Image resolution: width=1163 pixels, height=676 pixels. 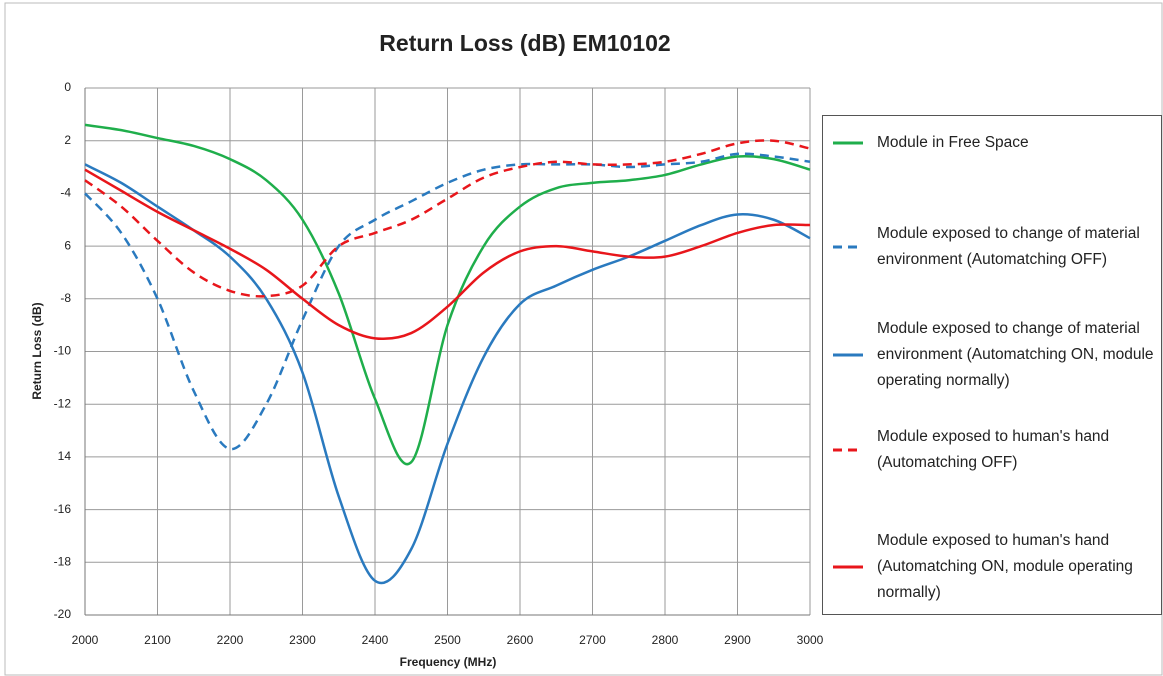 What do you see at coordinates (737, 640) in the screenshot?
I see `x-tick-label: 2900` at bounding box center [737, 640].